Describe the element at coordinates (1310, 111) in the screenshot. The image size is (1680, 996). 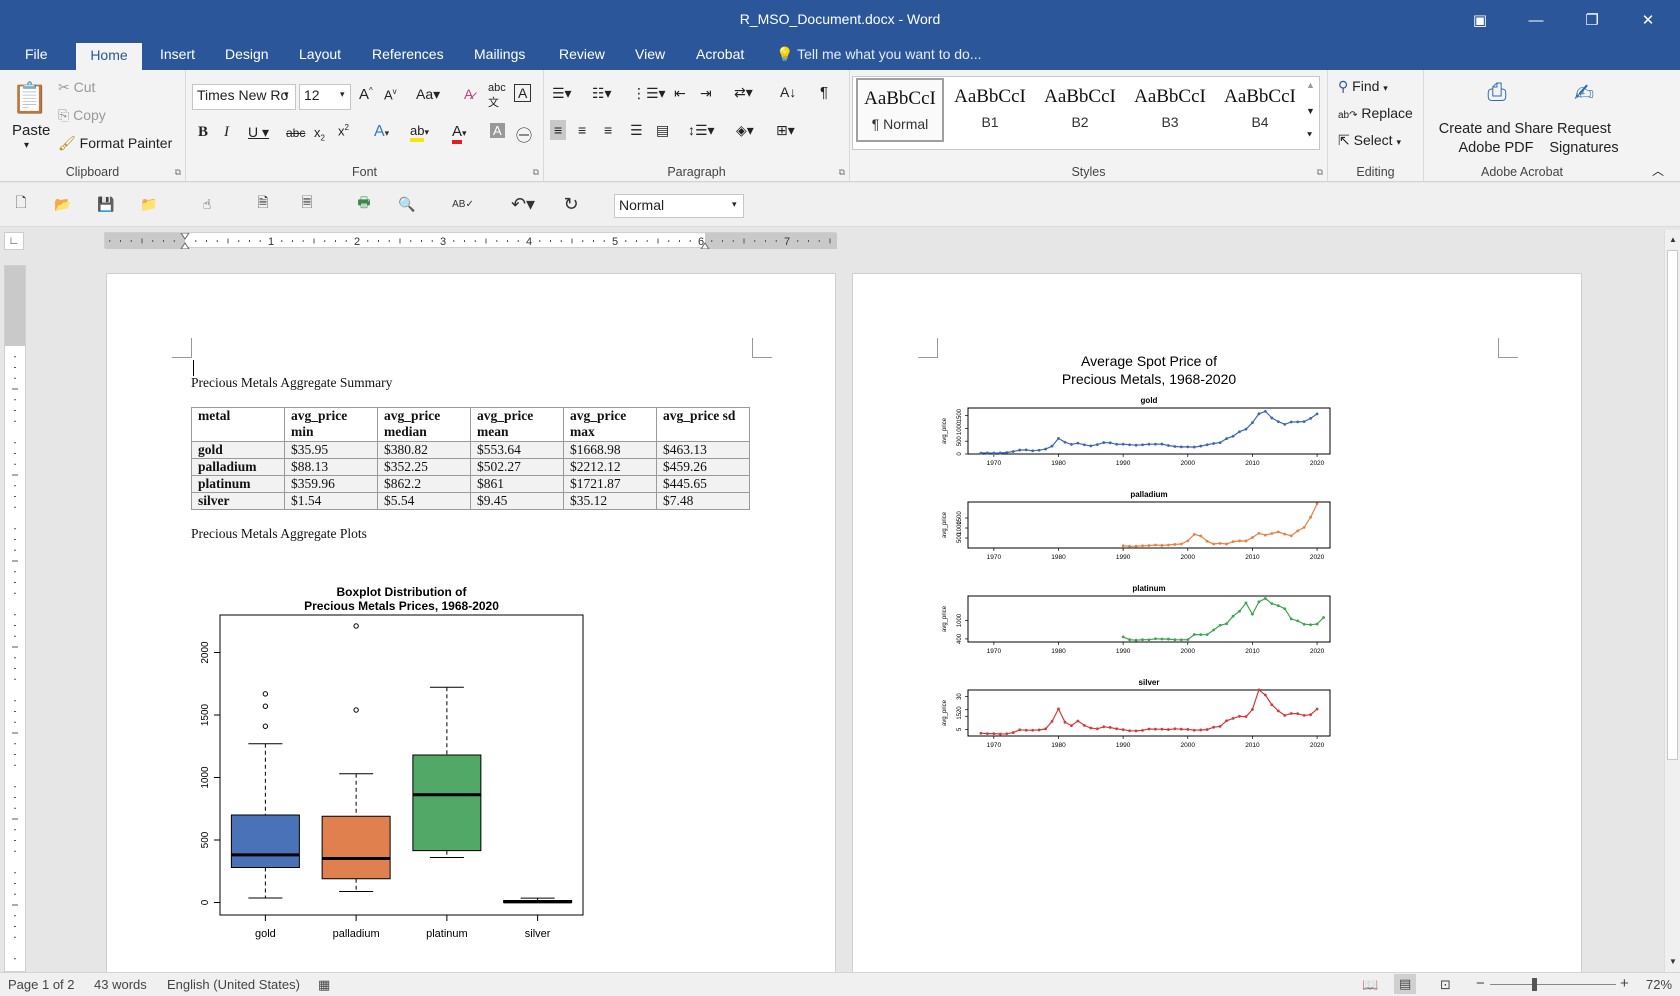
I see `styles-scroll-down-icon: ▼` at that location.